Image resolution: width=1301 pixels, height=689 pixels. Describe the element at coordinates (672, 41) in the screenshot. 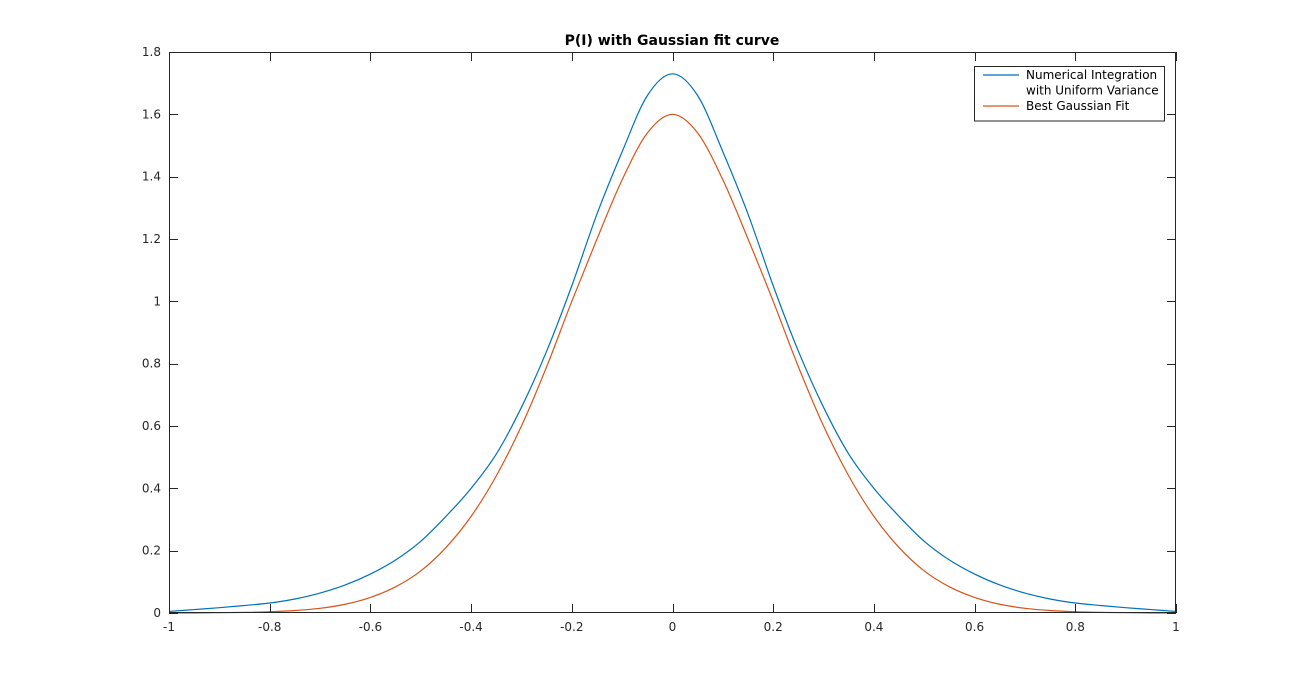

I see `chart-title: P(I) with Gaussian fit curve` at that location.